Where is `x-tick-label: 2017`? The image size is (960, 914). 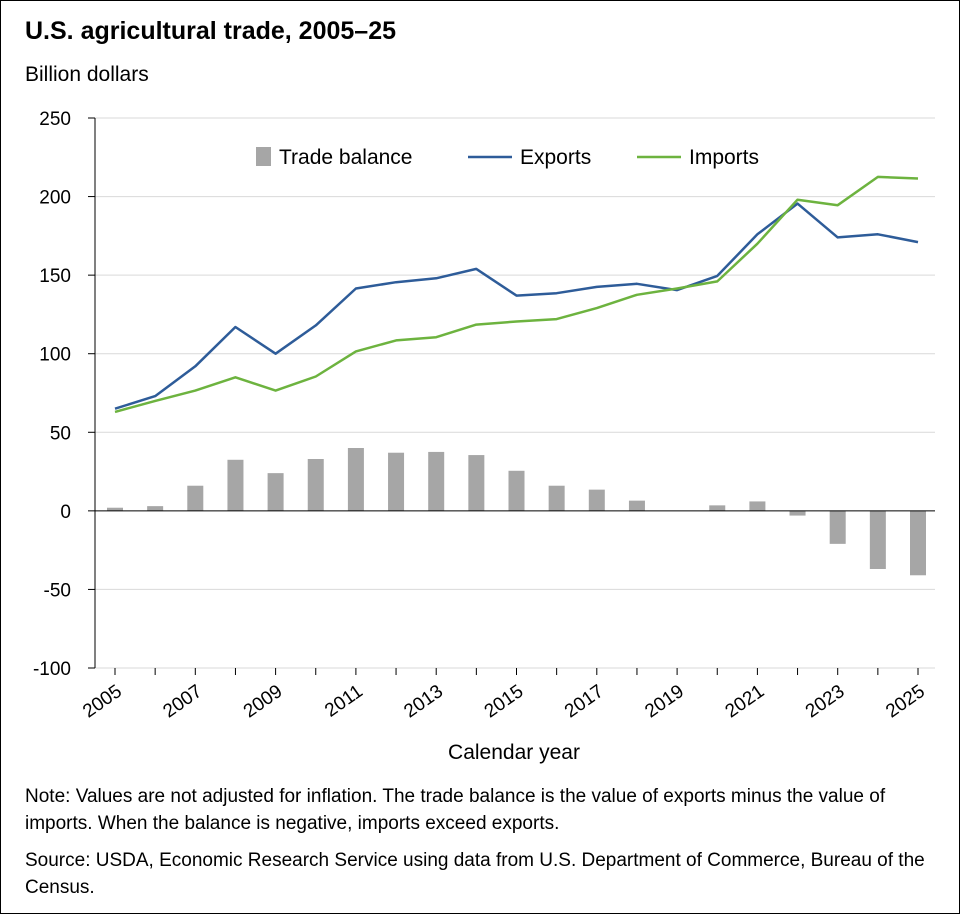
x-tick-label: 2017 is located at coordinates (584, 701).